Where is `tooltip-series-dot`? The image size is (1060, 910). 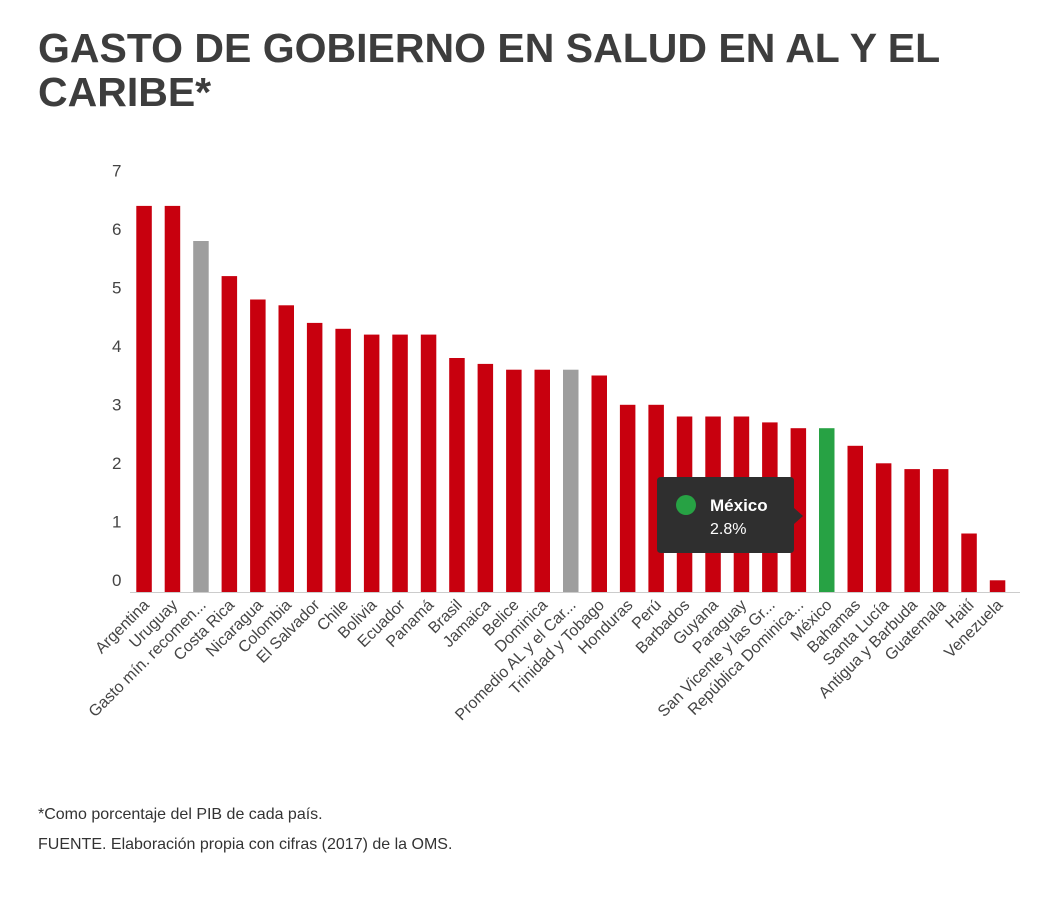 tooltip-series-dot is located at coordinates (686, 505).